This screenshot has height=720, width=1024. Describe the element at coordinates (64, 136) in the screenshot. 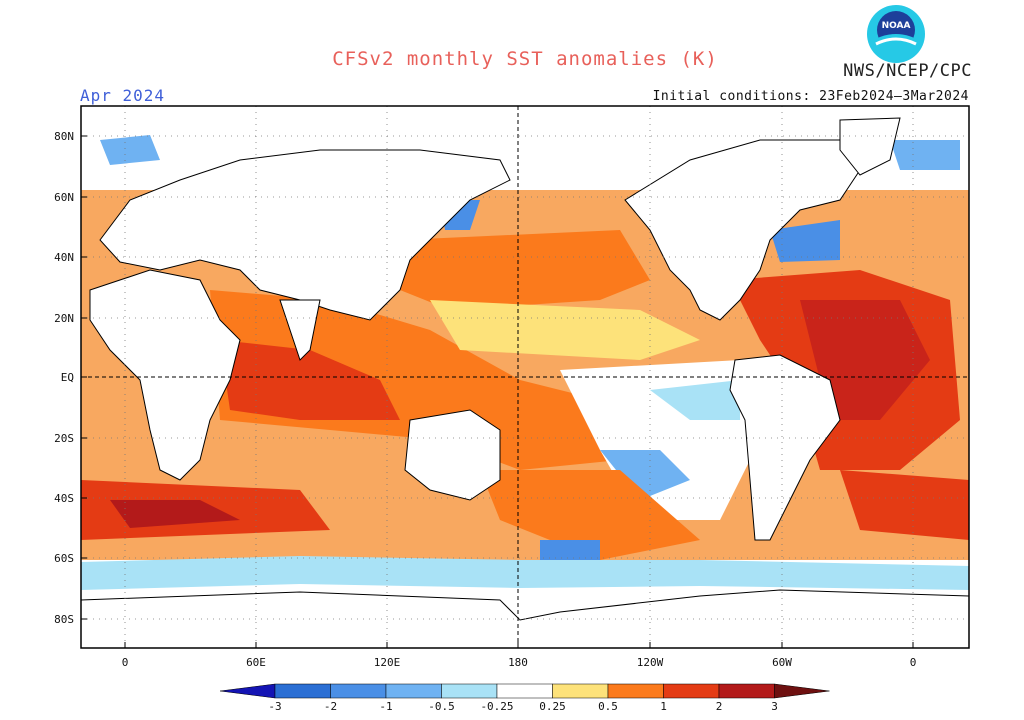

I see `lat-label: 80N` at that location.